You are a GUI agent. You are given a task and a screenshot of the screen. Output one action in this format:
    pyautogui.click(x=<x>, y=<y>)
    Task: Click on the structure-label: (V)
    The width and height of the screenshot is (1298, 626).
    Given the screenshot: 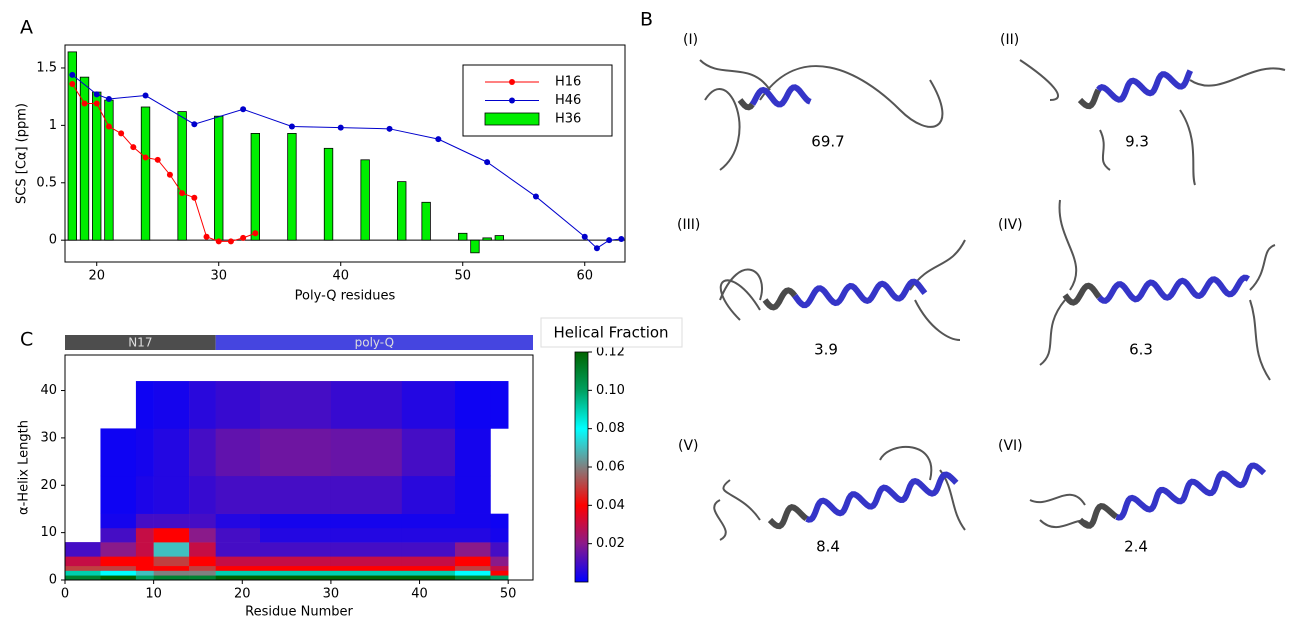 What is the action you would take?
    pyautogui.click(x=688, y=446)
    